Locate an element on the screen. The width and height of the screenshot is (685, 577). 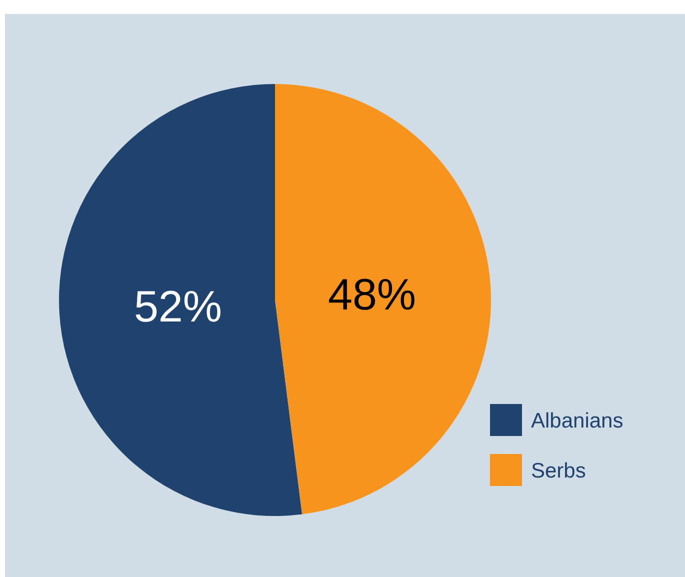
legend-label: Serbs is located at coordinates (558, 470).